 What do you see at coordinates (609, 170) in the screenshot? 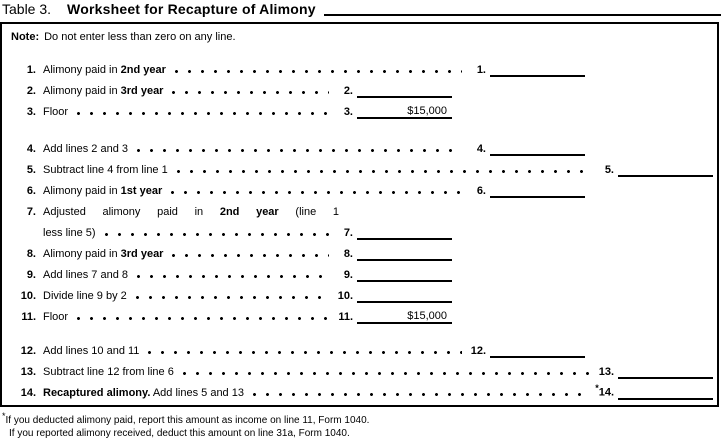
I see `answer-line-number: 5.` at bounding box center [609, 170].